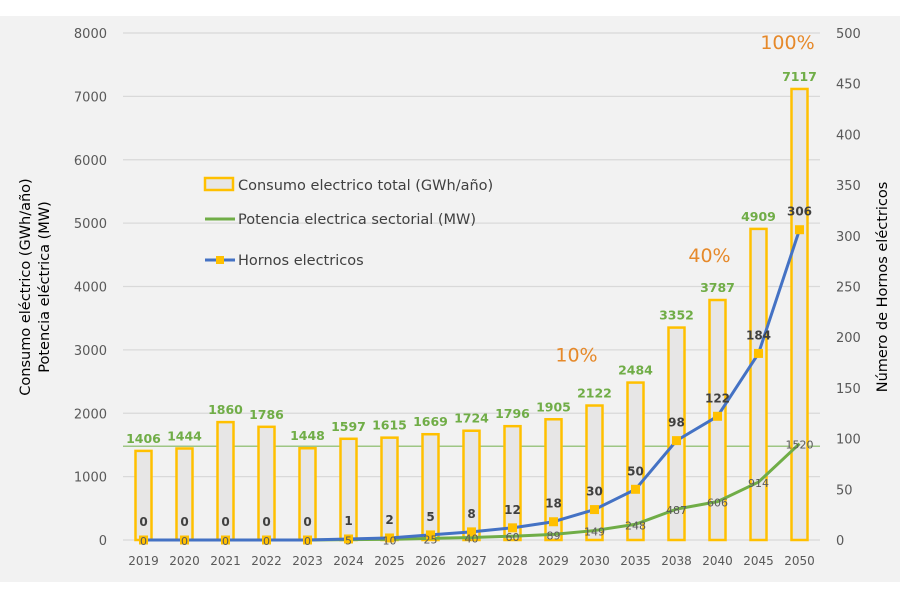 Image resolution: width=900 pixels, height=600 pixels. I want to click on x-axis-tick-label: 2040, so click(717, 561).